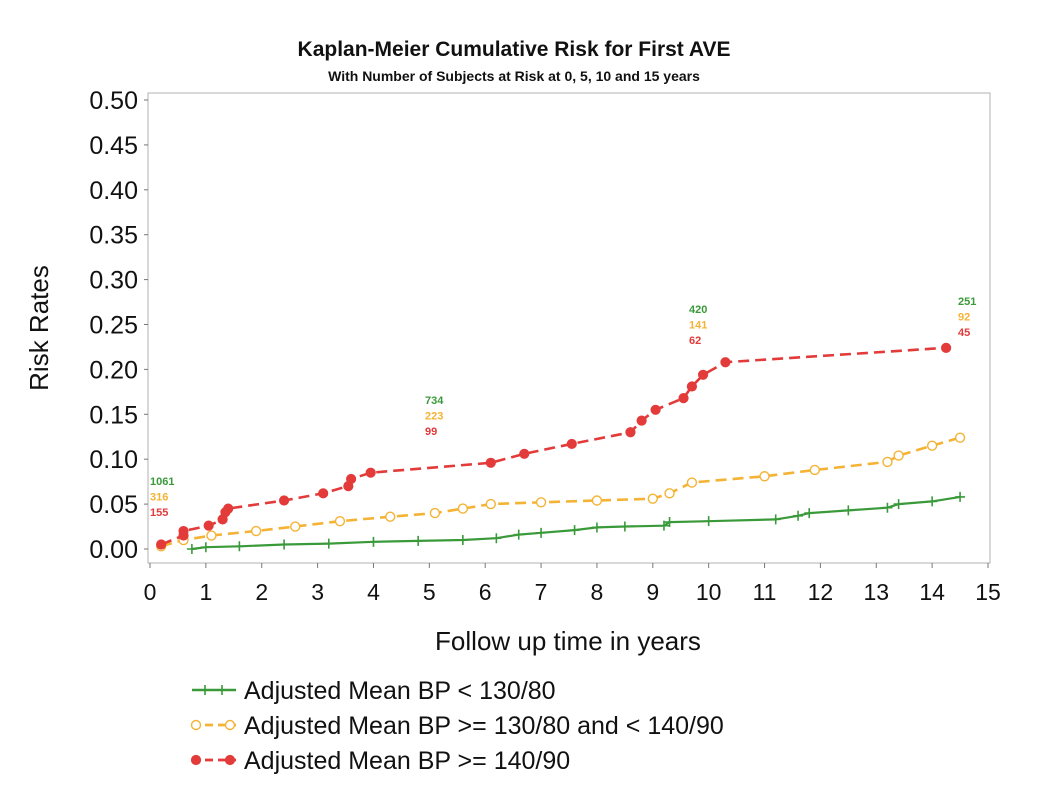 The width and height of the screenshot is (1052, 801). Describe the element at coordinates (159, 498) in the screenshot. I see `at-risk-count: 316` at that location.